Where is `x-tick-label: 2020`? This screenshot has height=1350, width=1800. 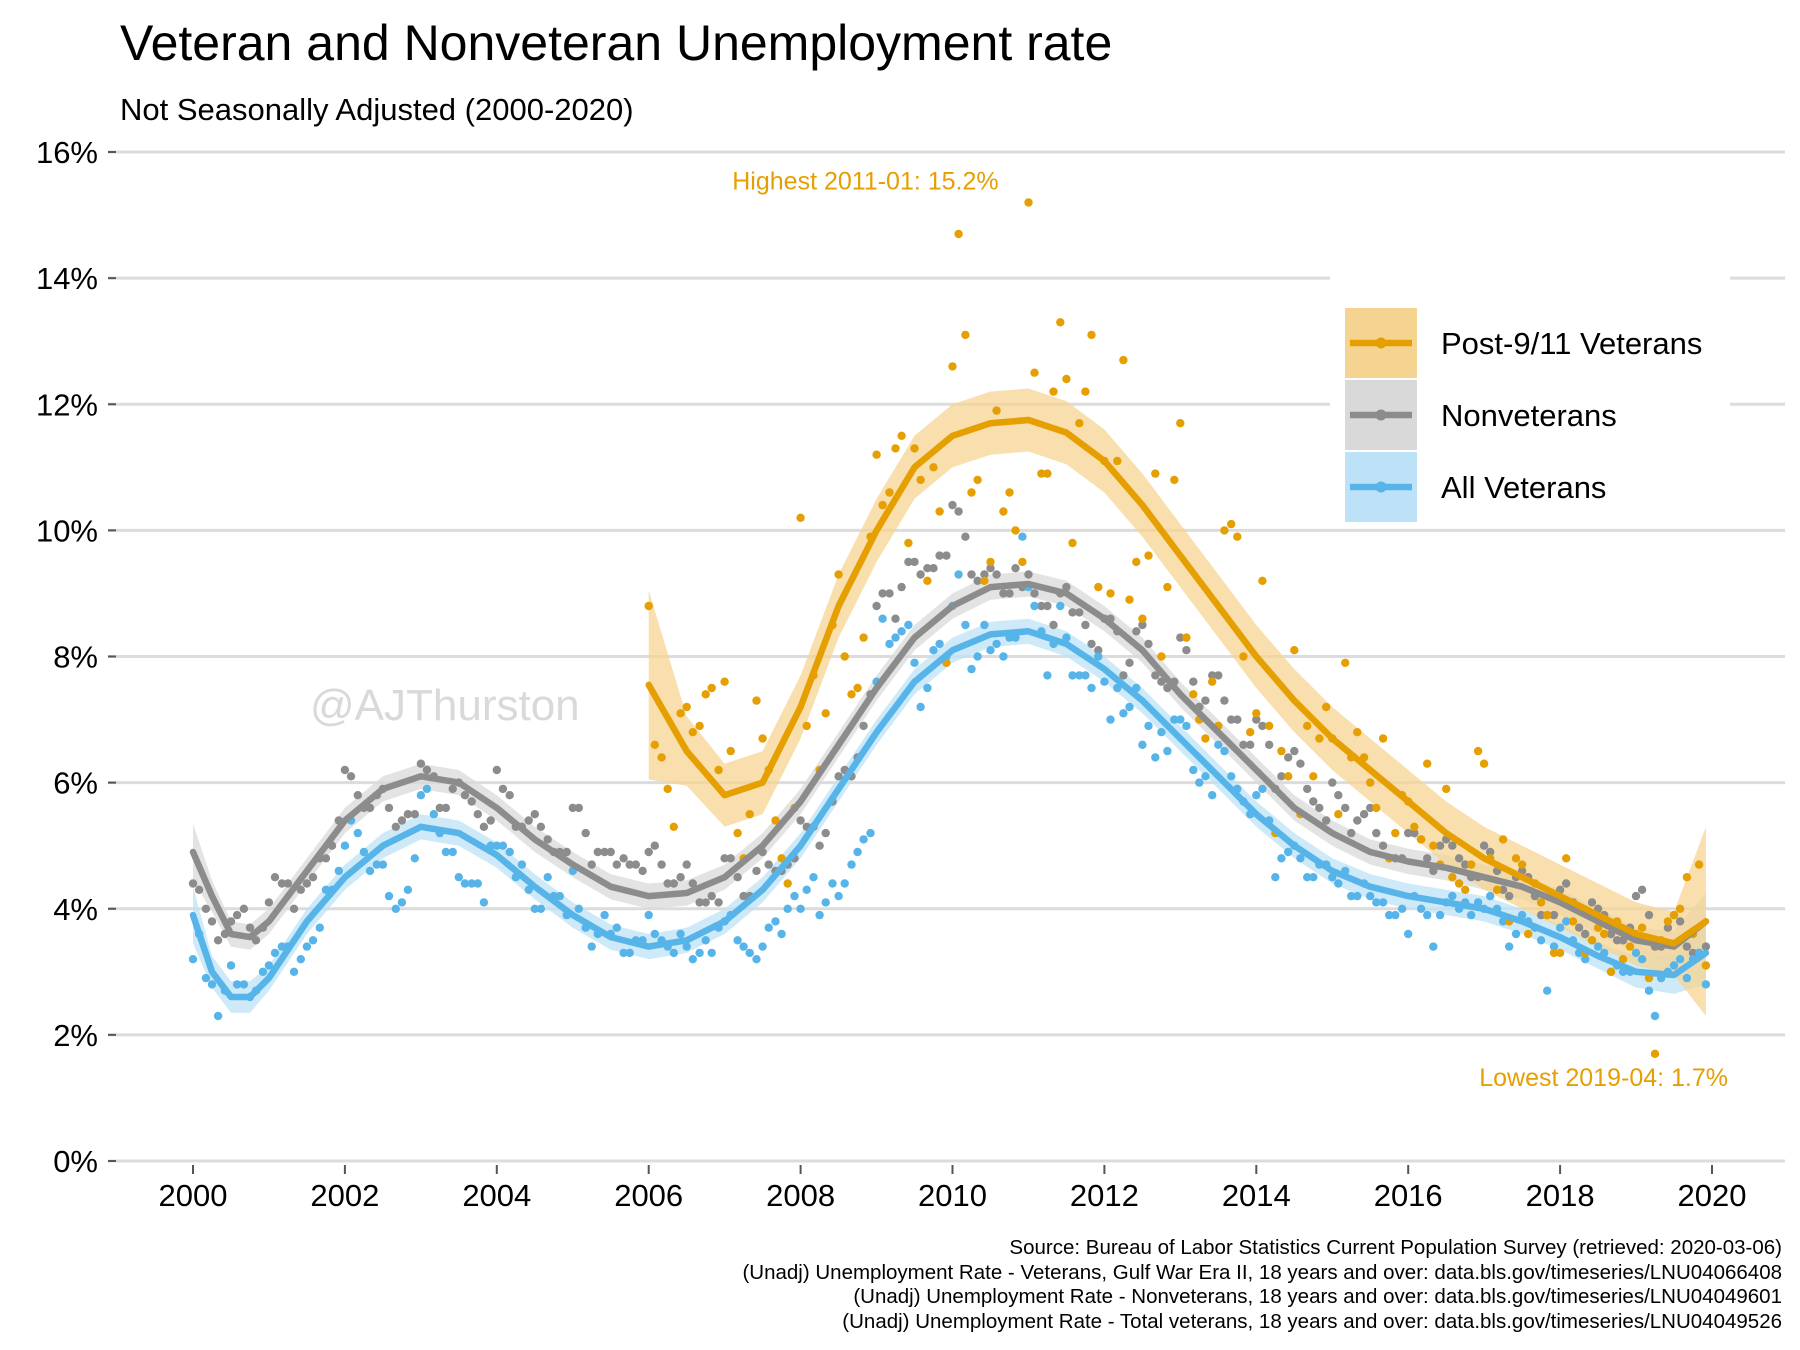 x-tick-label: 2020 is located at coordinates (1712, 1195).